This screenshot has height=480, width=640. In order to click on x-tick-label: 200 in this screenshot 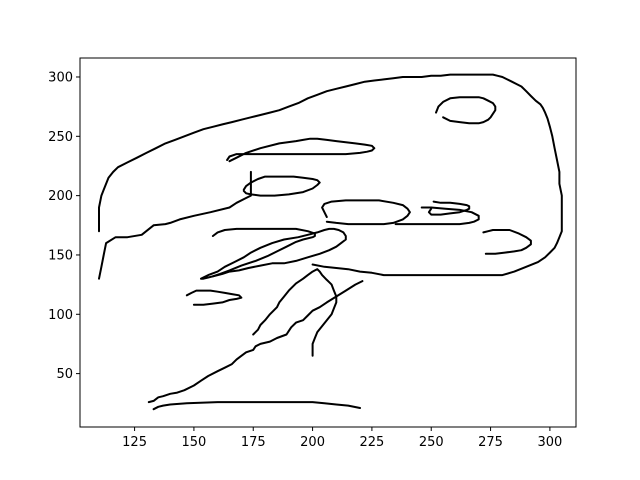, I will do `click(312, 442)`.